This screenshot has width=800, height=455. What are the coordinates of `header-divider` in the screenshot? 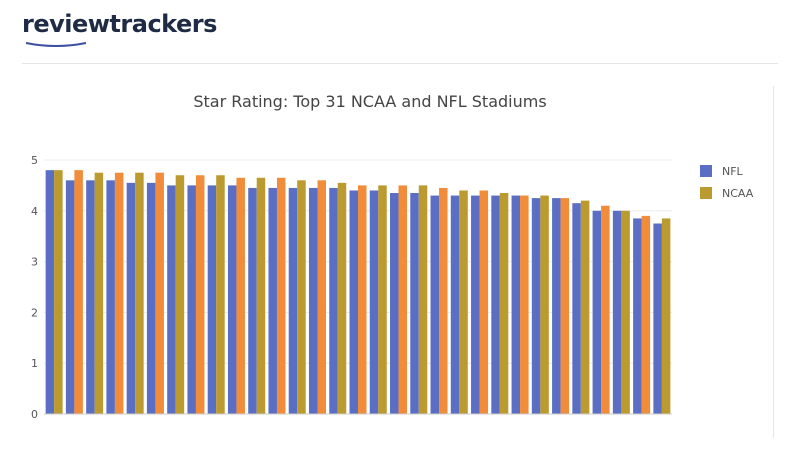 It's located at (400, 63).